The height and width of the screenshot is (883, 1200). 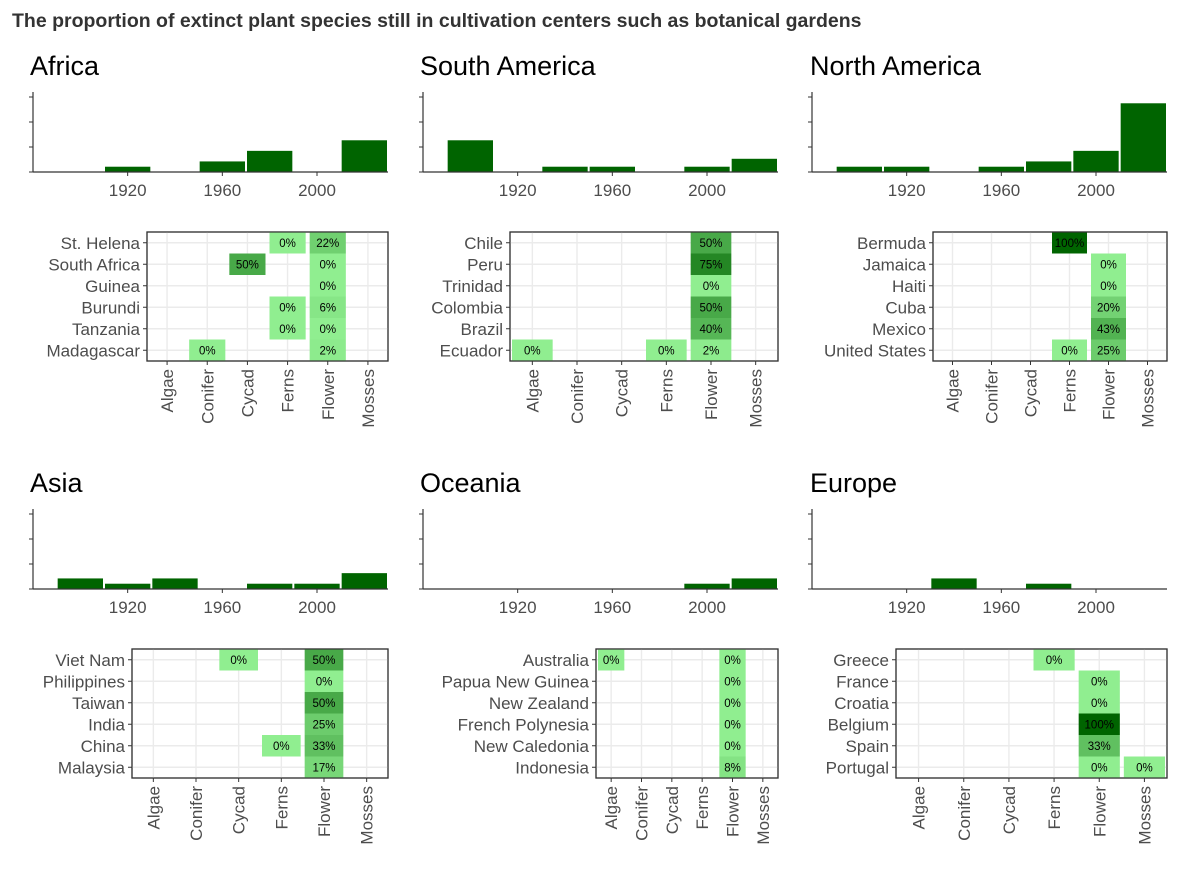 What do you see at coordinates (539, 703) in the screenshot?
I see `heatmap-row-label: New Zealand` at bounding box center [539, 703].